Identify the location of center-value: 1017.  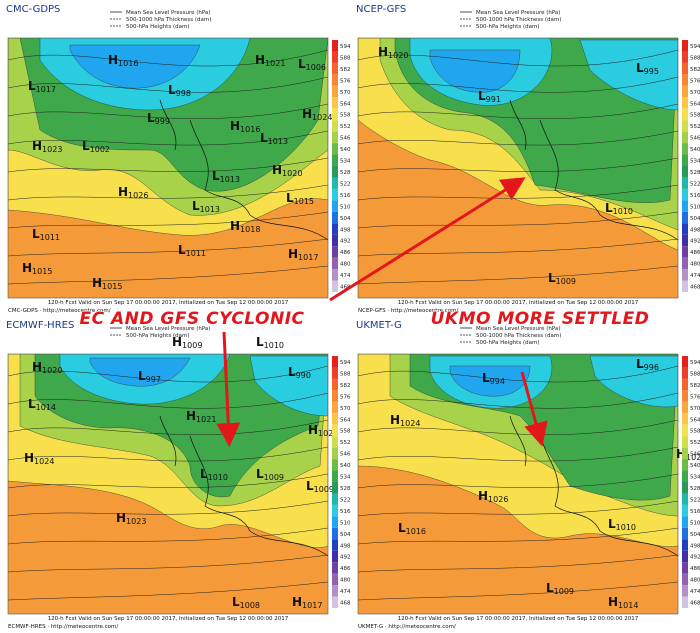
(46, 89).